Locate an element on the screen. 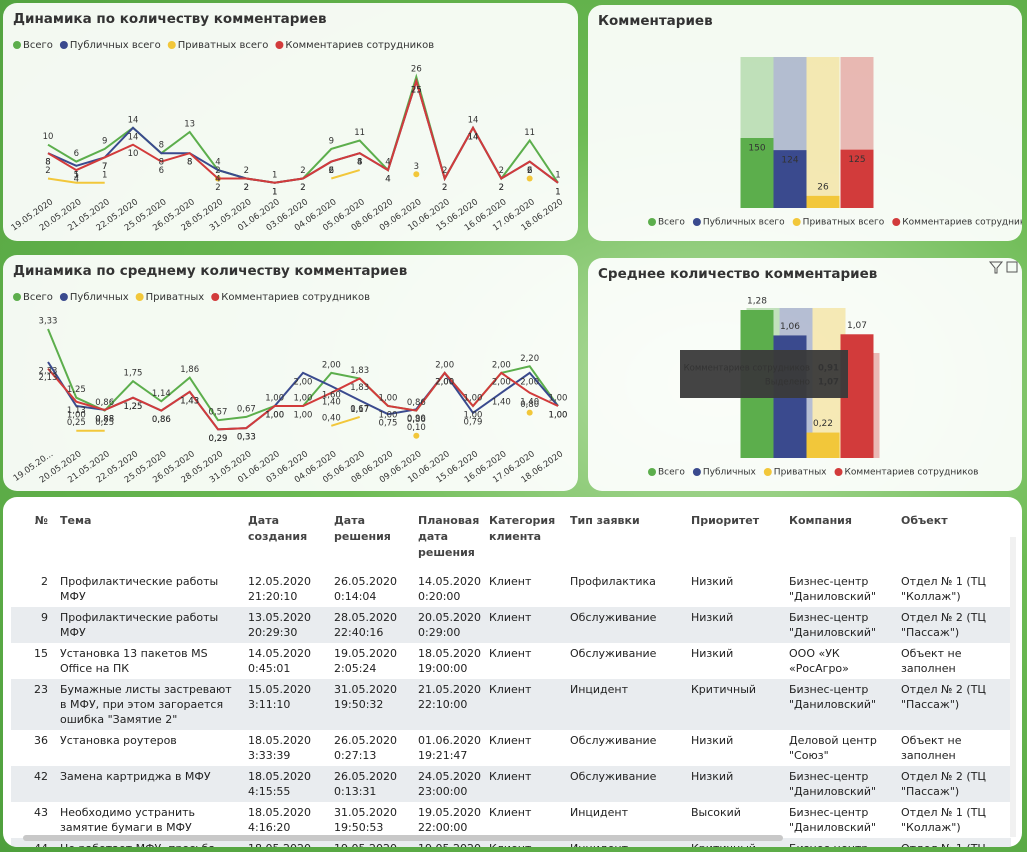  table-cell: 31.05.2020 19:50:53 is located at coordinates (365, 820).